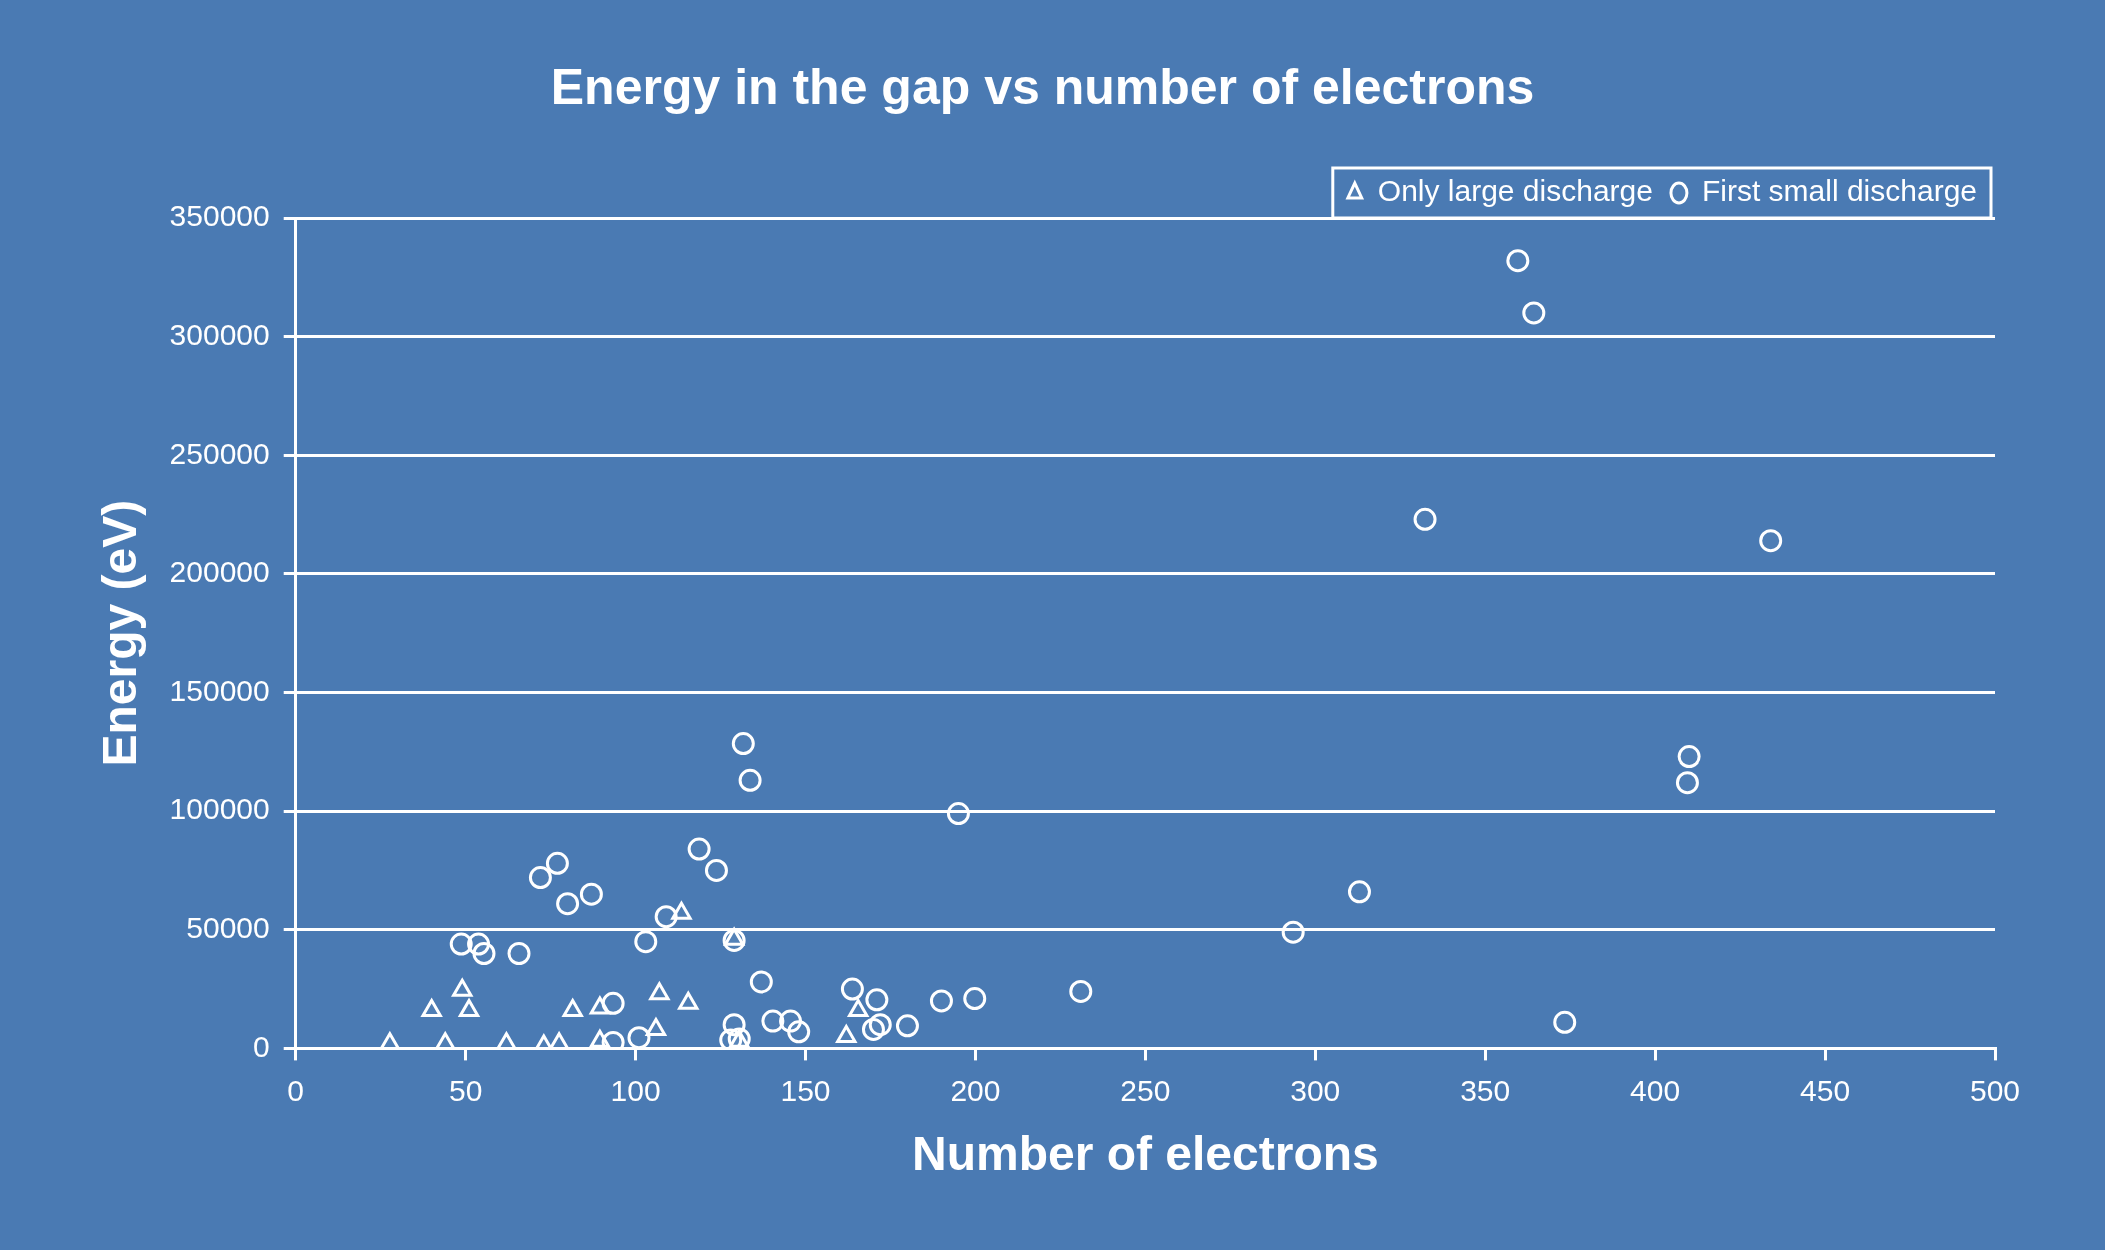 The image size is (2105, 1250). I want to click on x-tick-label: 150, so click(805, 1090).